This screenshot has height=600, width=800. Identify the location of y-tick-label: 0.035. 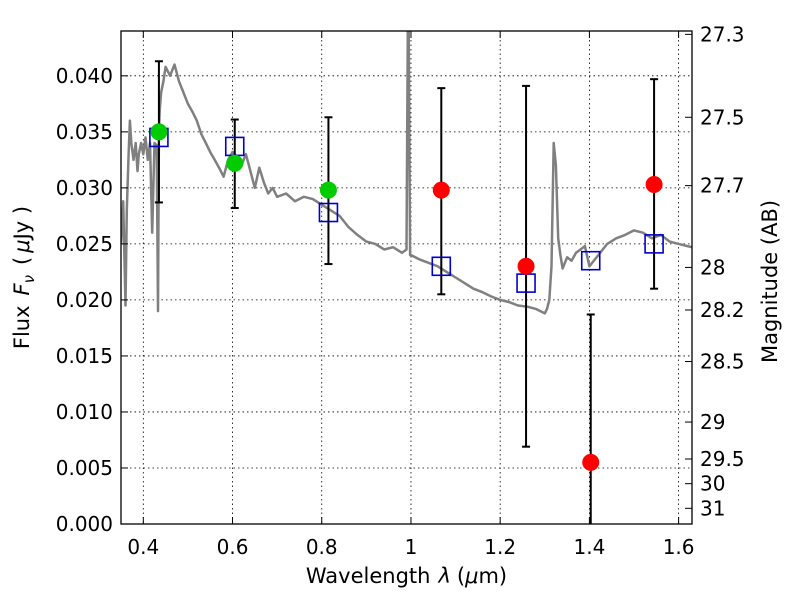
(84, 132).